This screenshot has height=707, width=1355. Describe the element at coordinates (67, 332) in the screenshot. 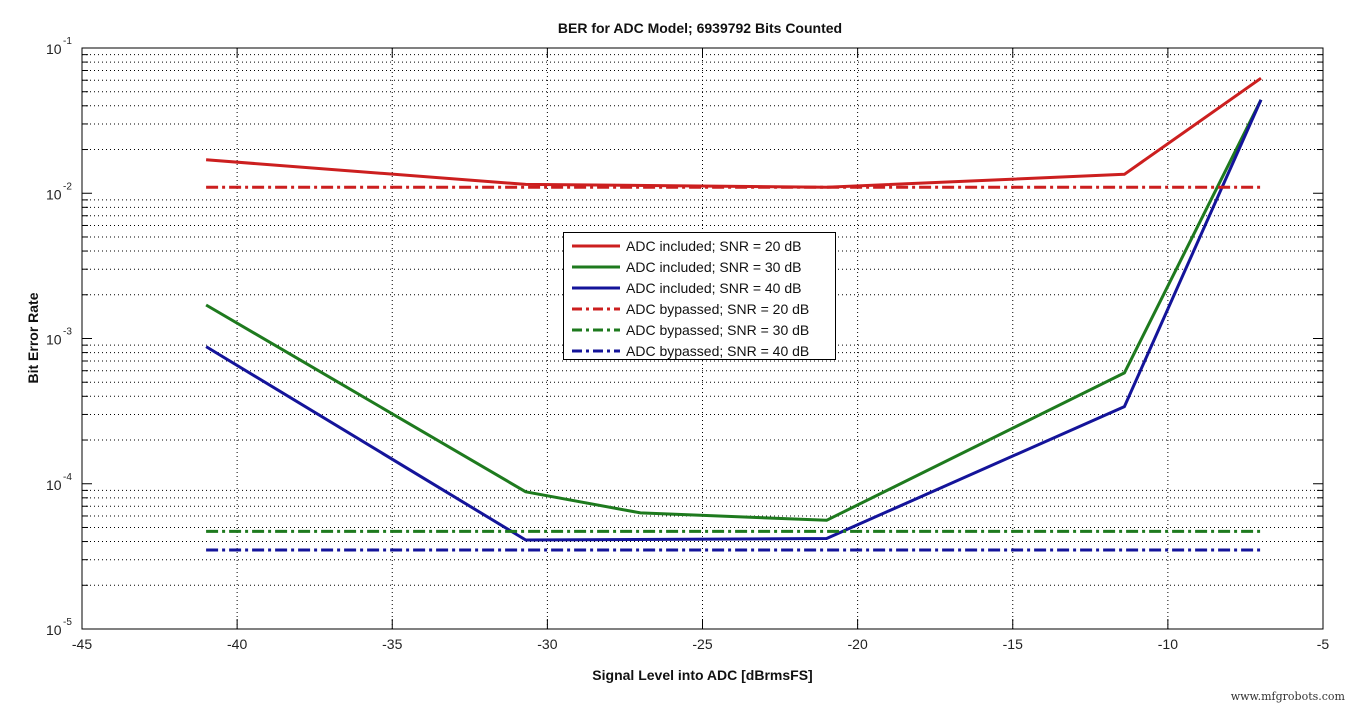

I see `y-tick-exponent: -3` at that location.